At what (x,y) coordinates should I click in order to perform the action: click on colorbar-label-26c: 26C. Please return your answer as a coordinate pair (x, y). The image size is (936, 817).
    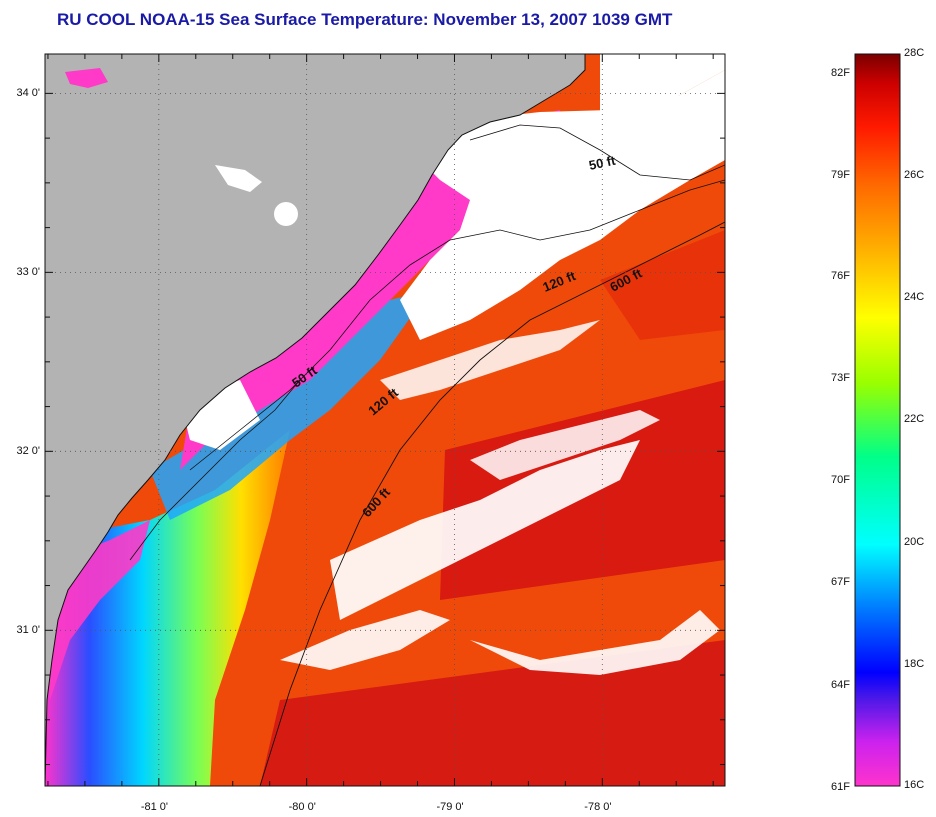
    Looking at the image, I should click on (914, 175).